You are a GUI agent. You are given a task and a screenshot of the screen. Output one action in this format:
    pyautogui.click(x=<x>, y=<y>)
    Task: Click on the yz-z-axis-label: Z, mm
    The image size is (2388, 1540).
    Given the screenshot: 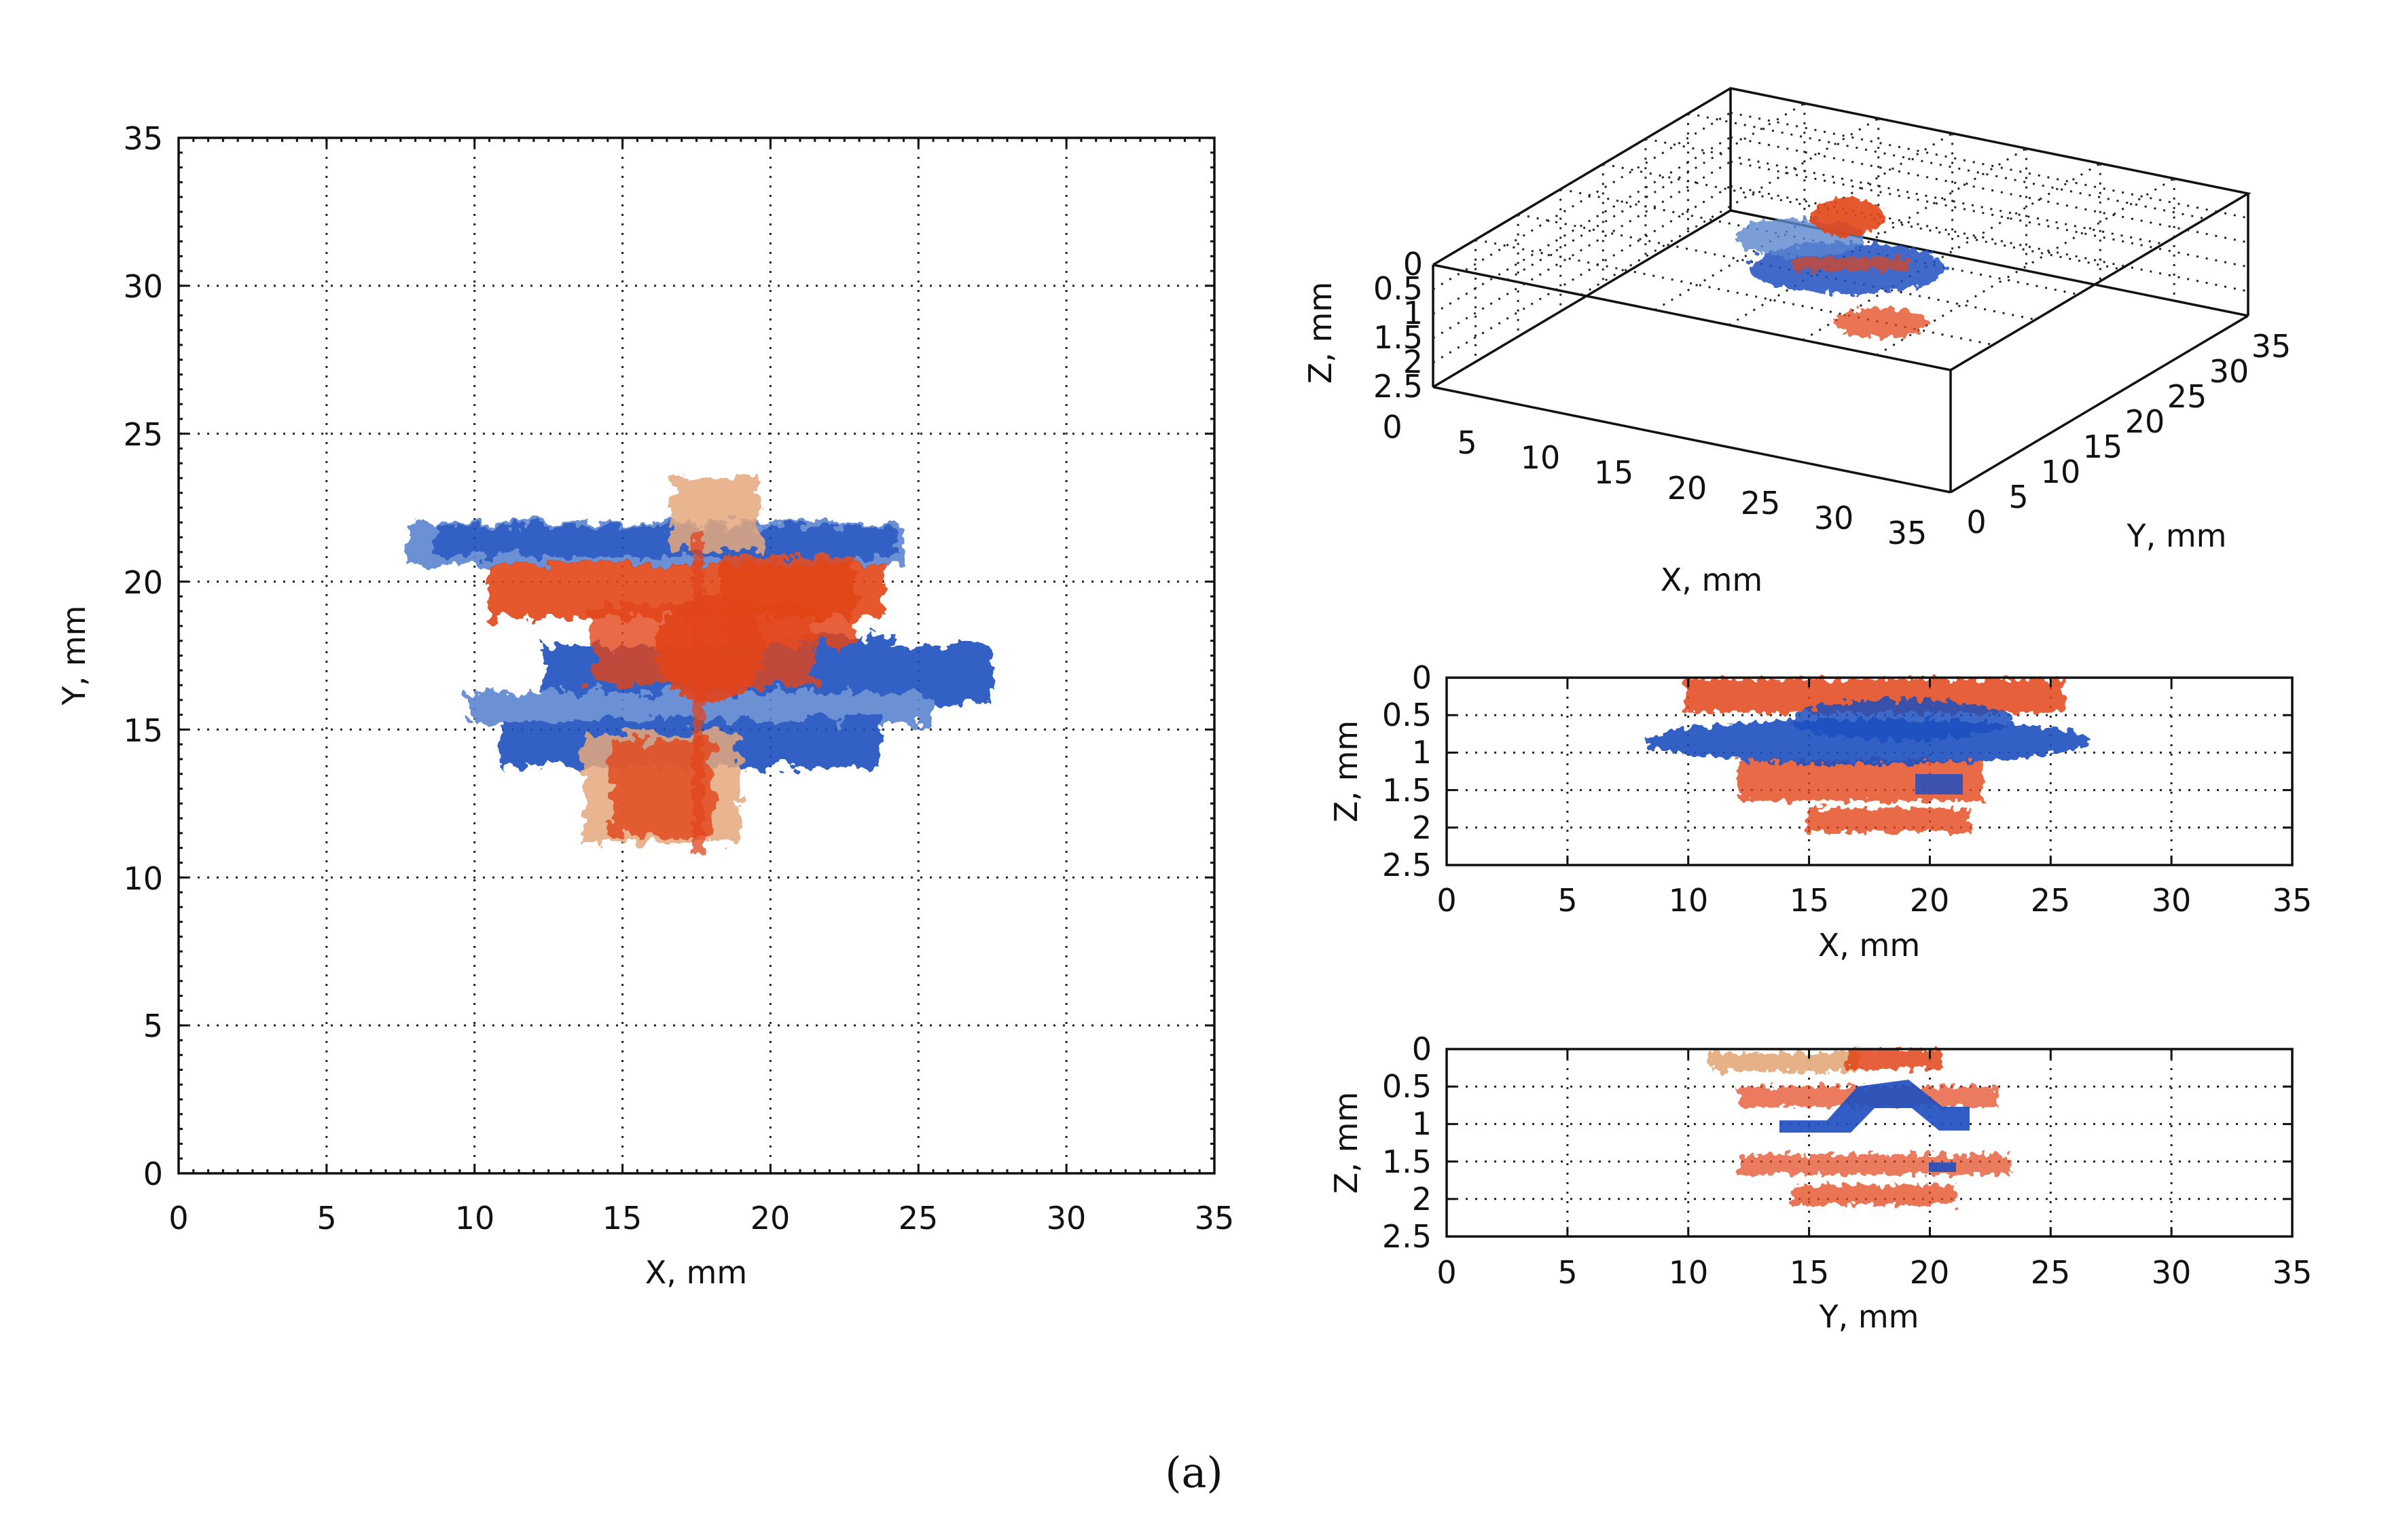 What is the action you would take?
    pyautogui.click(x=1346, y=1143)
    